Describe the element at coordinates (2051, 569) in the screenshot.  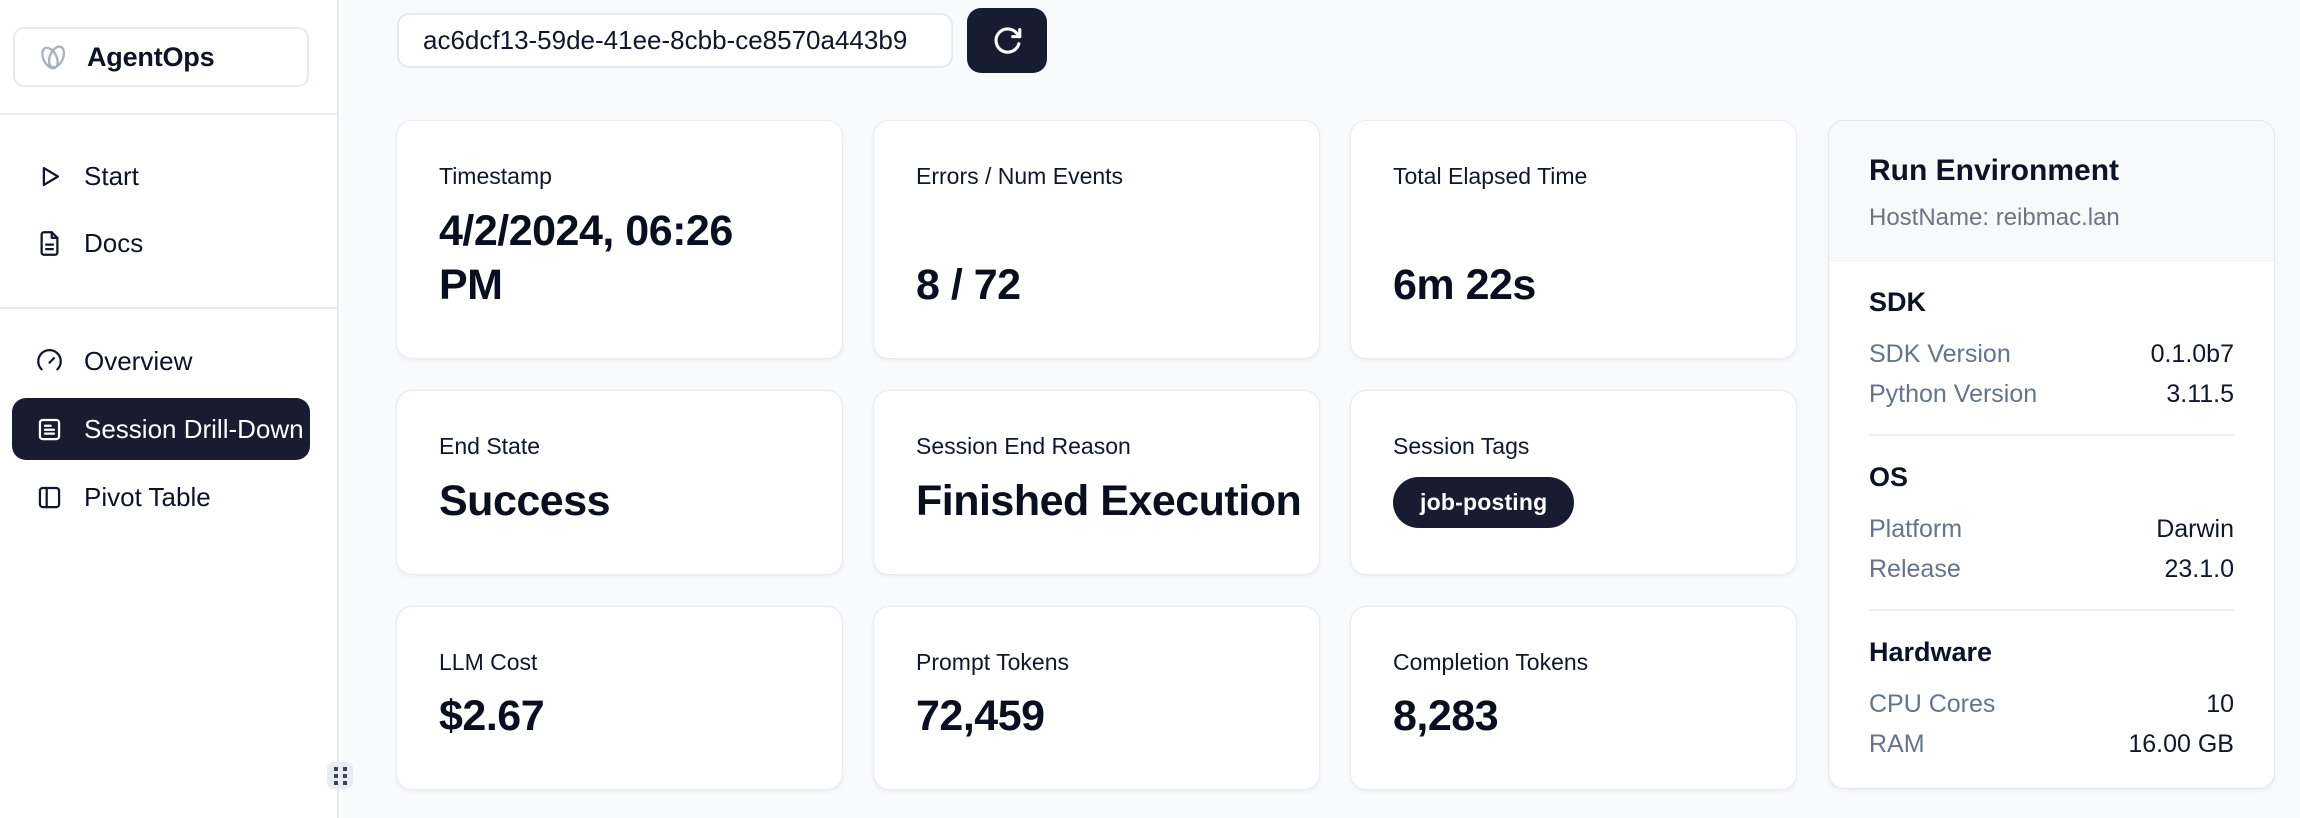
I see `env-row: Release 23.1.0` at that location.